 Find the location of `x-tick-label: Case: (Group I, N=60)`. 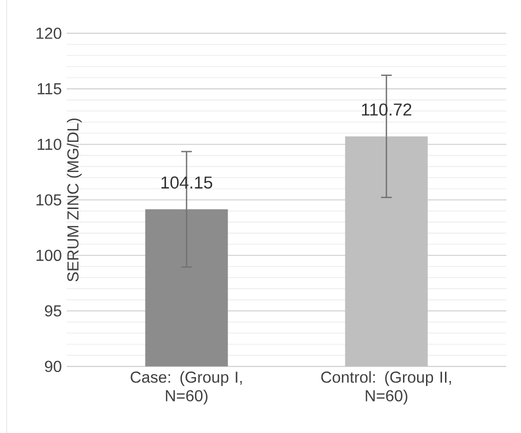

x-tick-label: Case: (Group I, N=60) is located at coordinates (186, 388).